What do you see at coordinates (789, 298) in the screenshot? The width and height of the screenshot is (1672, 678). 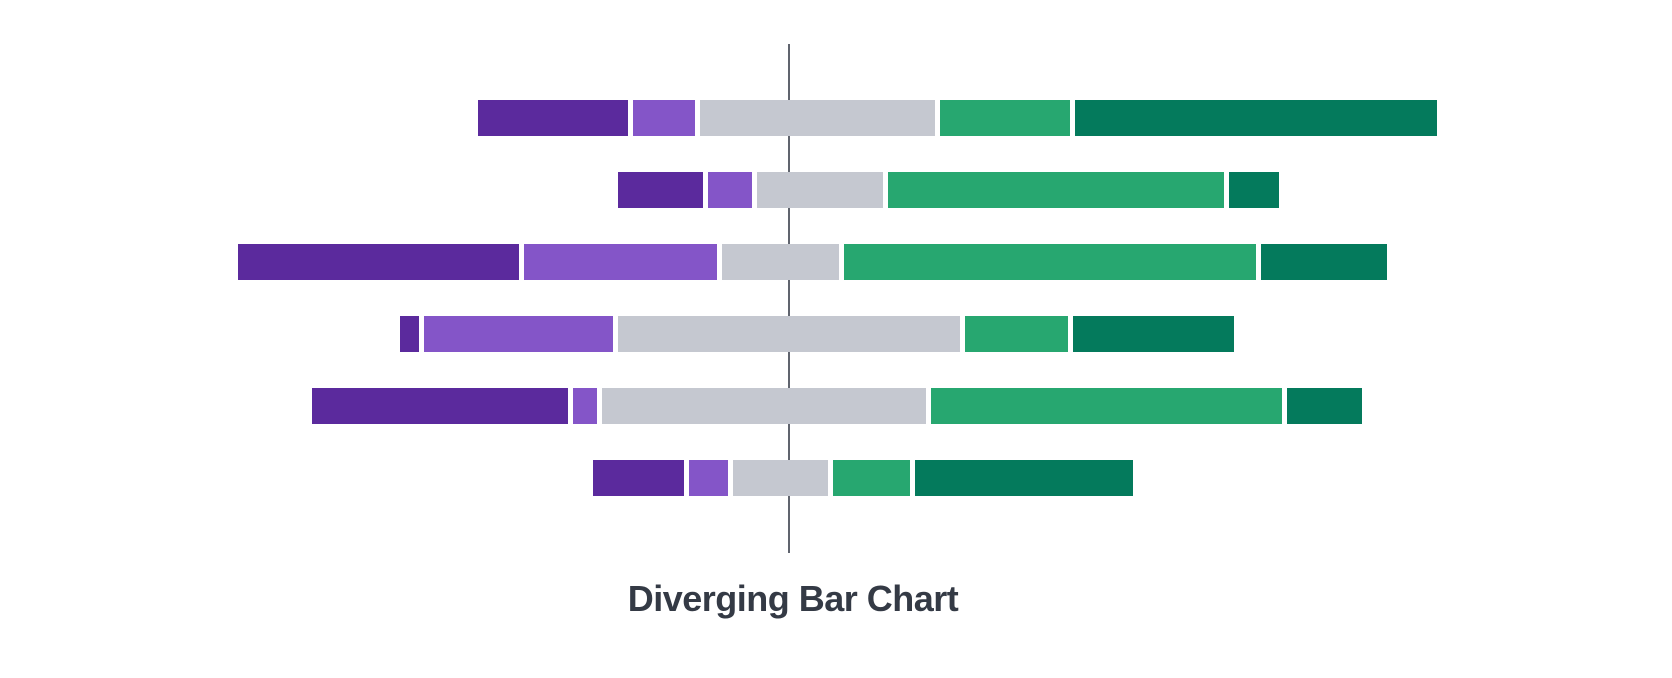 I see `center-axis-line` at bounding box center [789, 298].